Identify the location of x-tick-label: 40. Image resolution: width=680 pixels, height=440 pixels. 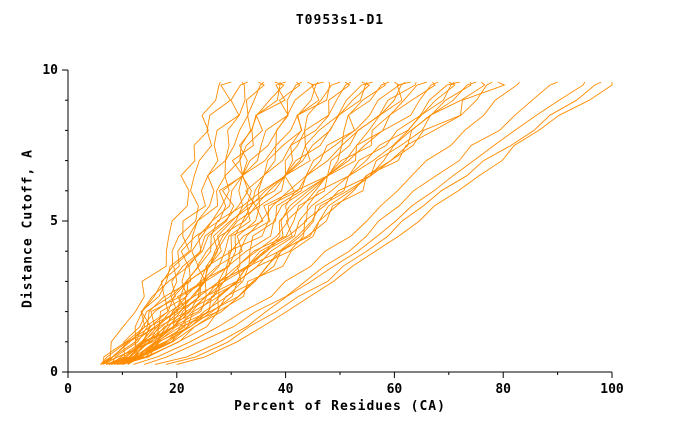
(286, 389).